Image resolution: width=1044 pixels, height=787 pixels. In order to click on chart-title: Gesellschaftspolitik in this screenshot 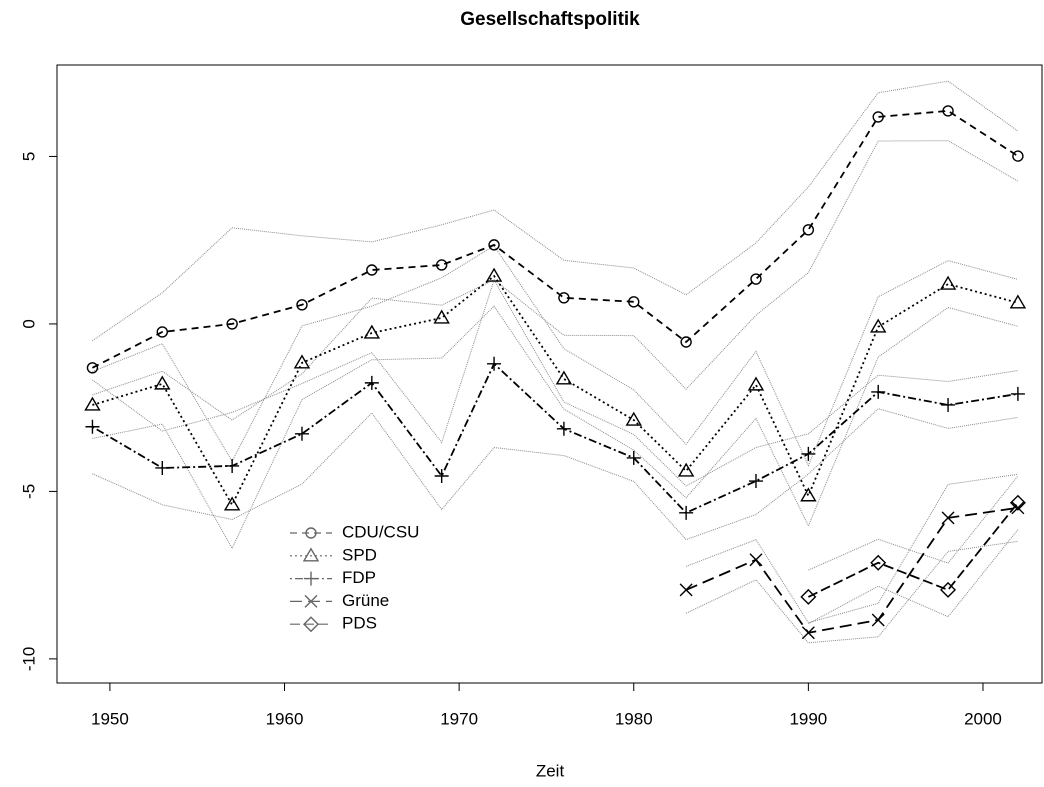, I will do `click(550, 19)`.